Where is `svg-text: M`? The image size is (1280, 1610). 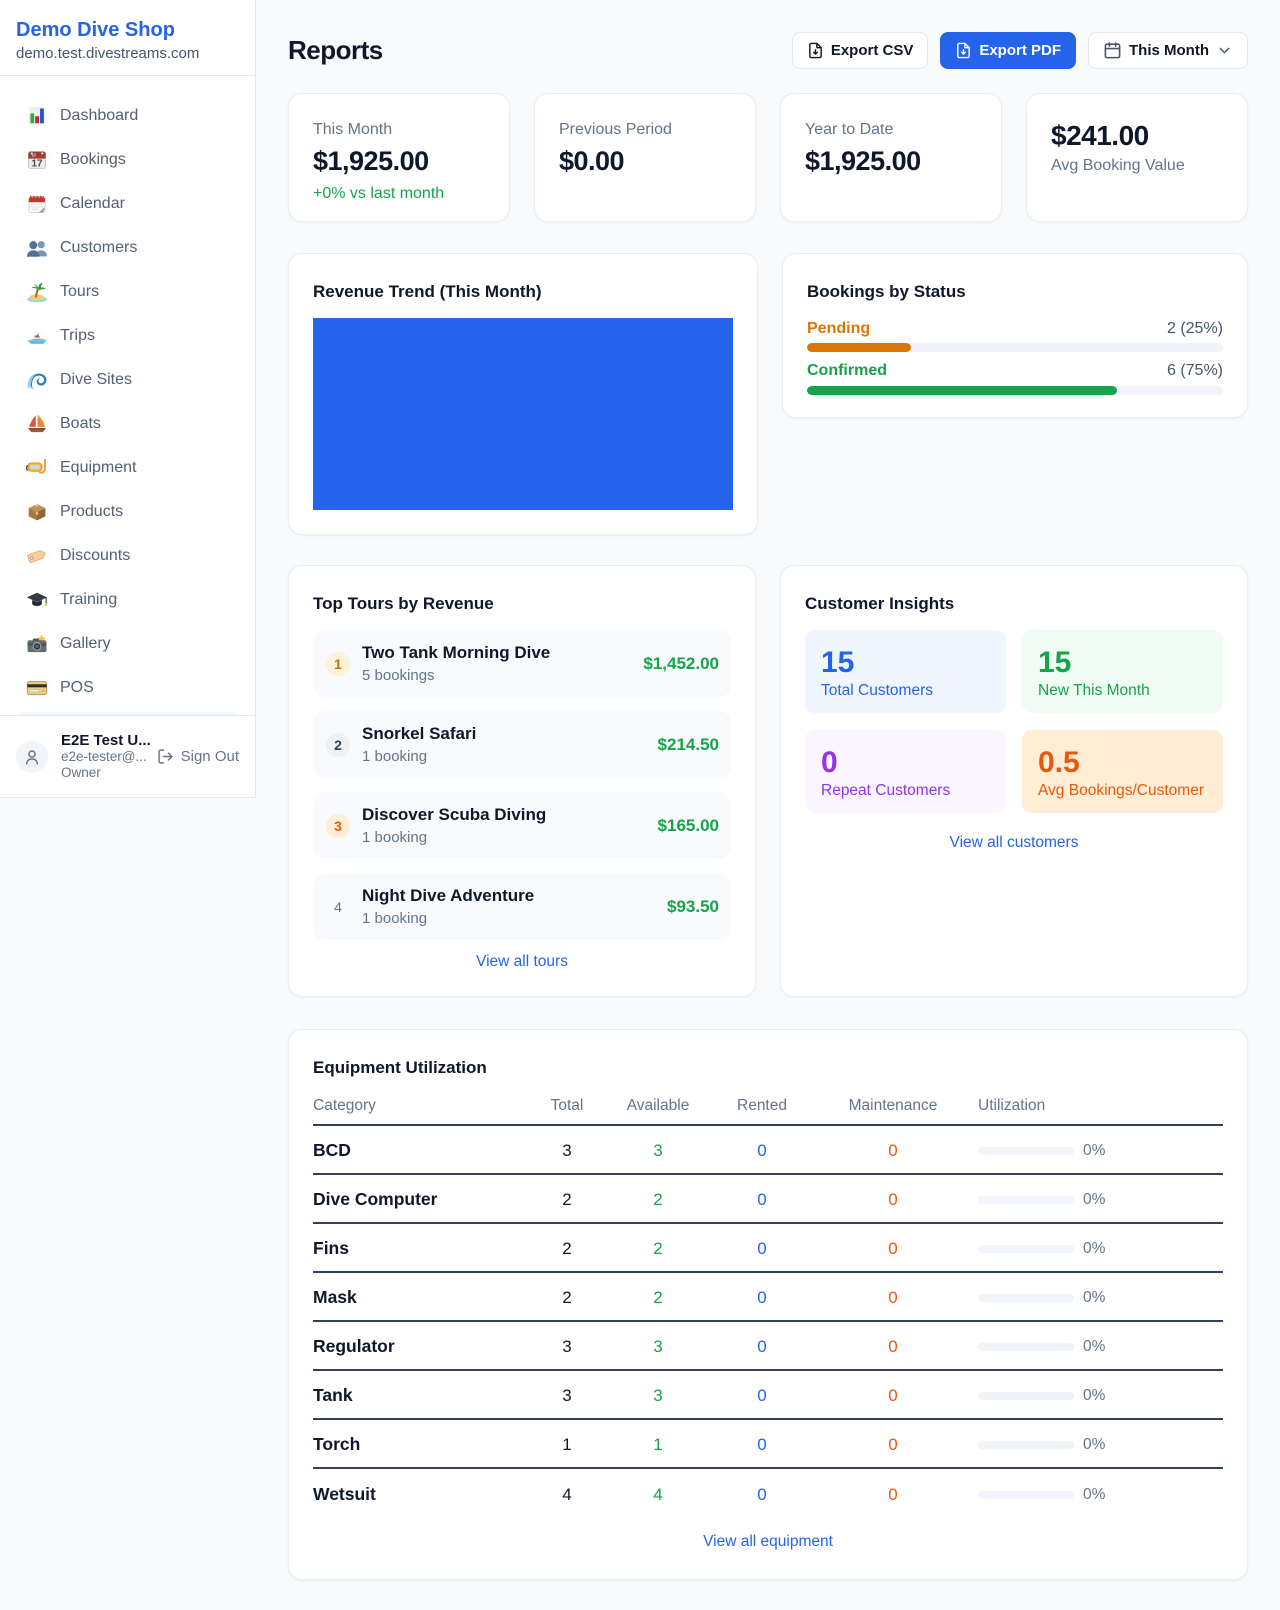
svg-text: M is located at coordinates (34, 156).